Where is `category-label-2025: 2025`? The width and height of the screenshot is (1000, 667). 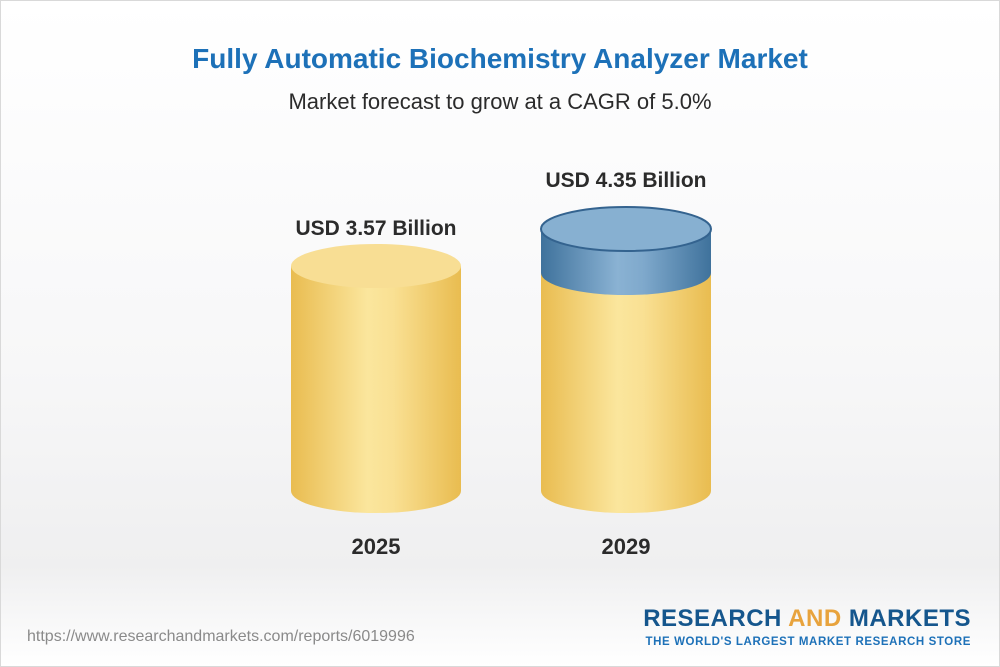 category-label-2025: 2025 is located at coordinates (376, 546).